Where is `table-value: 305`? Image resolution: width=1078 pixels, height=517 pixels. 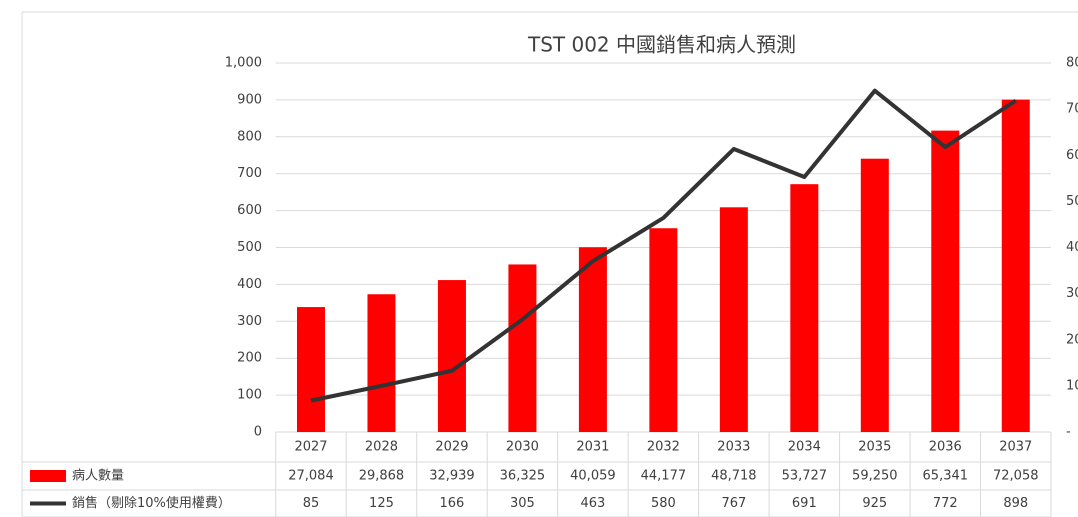
table-value: 305 is located at coordinates (522, 503).